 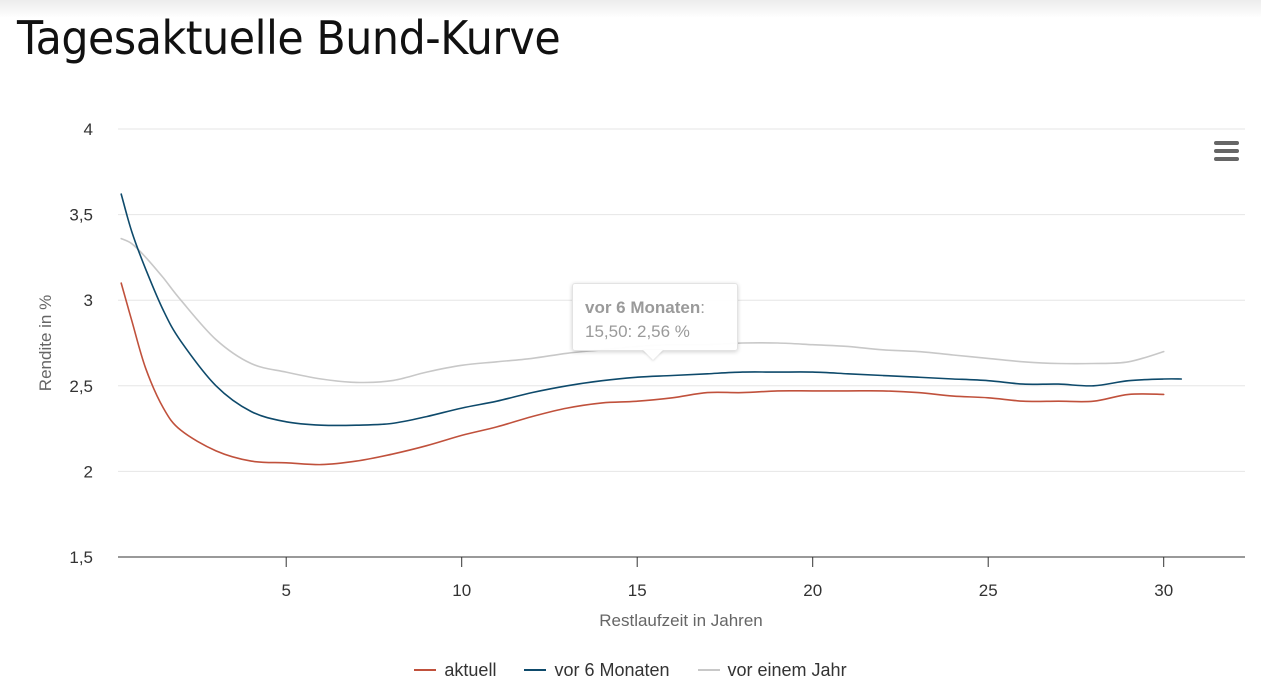 What do you see at coordinates (653, 355) in the screenshot?
I see `tooltip-pointer` at bounding box center [653, 355].